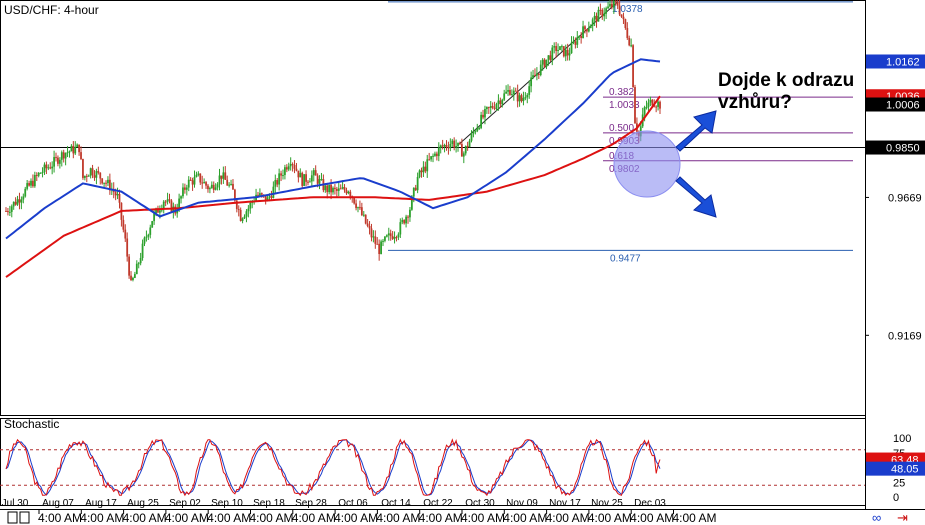  What do you see at coordinates (143, 503) in the screenshot?
I see `date-label: Aug 25` at bounding box center [143, 503].